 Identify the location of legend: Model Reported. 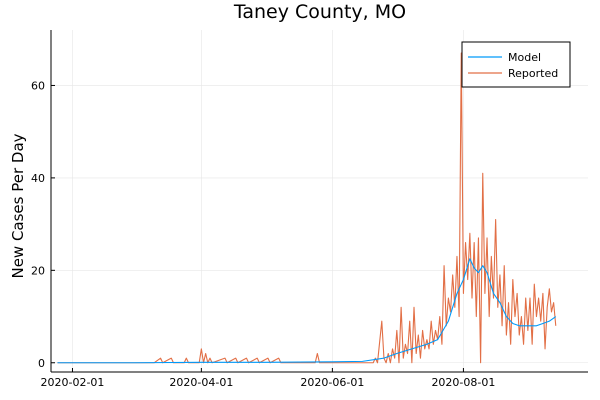
(516, 64).